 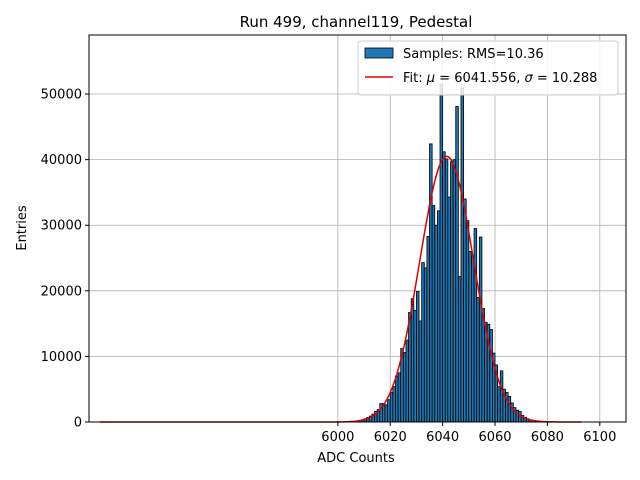 What do you see at coordinates (494, 437) in the screenshot?
I see `x-tick-label: 6060` at bounding box center [494, 437].